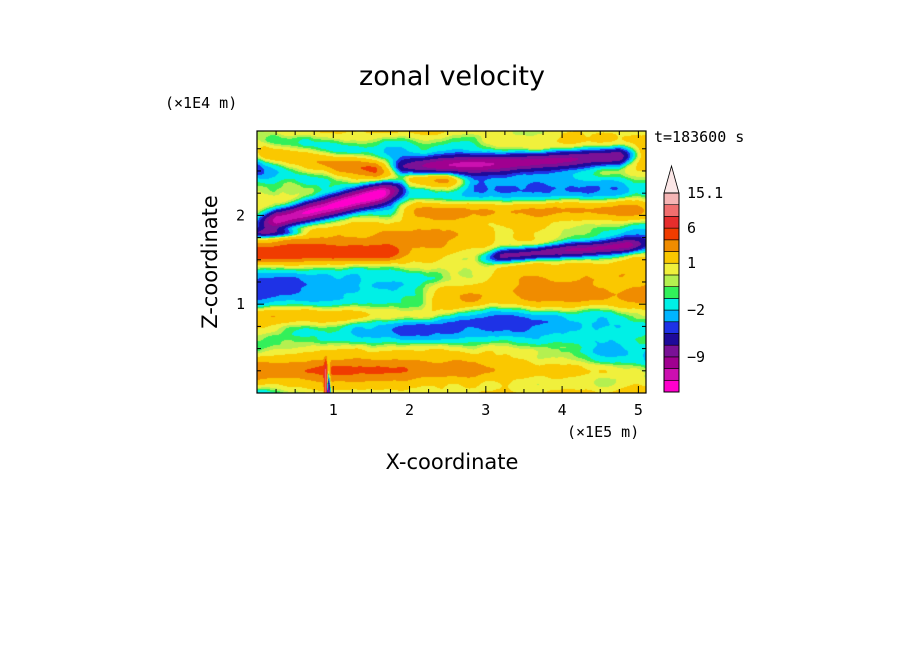 The width and height of the screenshot is (904, 654). I want to click on y-tick-label: 1, so click(240, 304).